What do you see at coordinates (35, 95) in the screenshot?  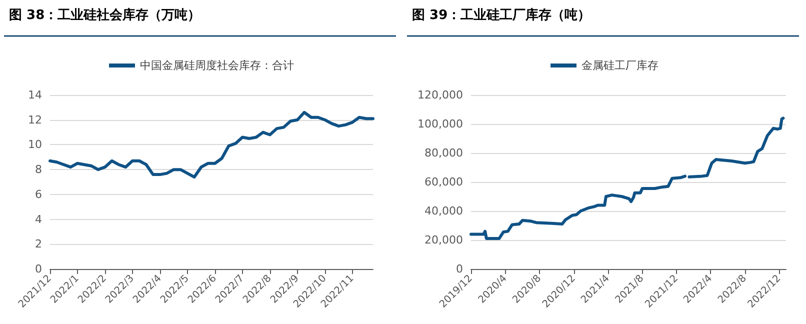 I see `y-tick-label: 14` at bounding box center [35, 95].